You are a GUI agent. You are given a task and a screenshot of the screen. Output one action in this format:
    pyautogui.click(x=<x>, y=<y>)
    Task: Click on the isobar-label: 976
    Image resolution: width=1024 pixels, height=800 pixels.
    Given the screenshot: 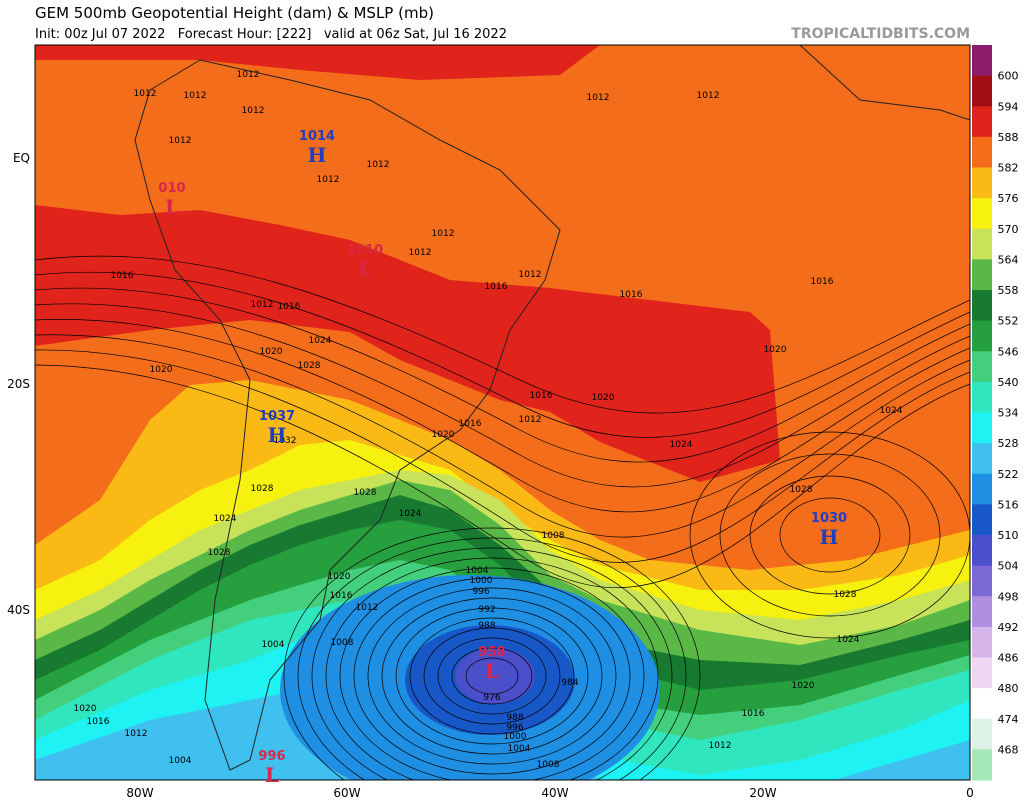 What is the action you would take?
    pyautogui.click(x=491, y=698)
    